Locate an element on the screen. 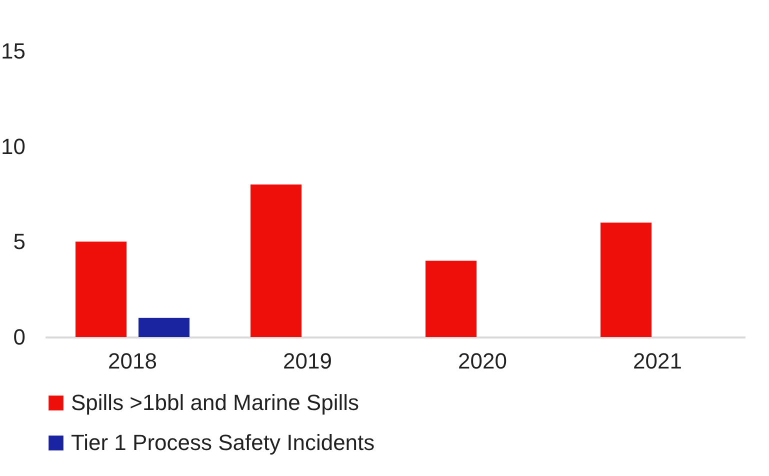  x-tick-label: 2018 is located at coordinates (132, 361).